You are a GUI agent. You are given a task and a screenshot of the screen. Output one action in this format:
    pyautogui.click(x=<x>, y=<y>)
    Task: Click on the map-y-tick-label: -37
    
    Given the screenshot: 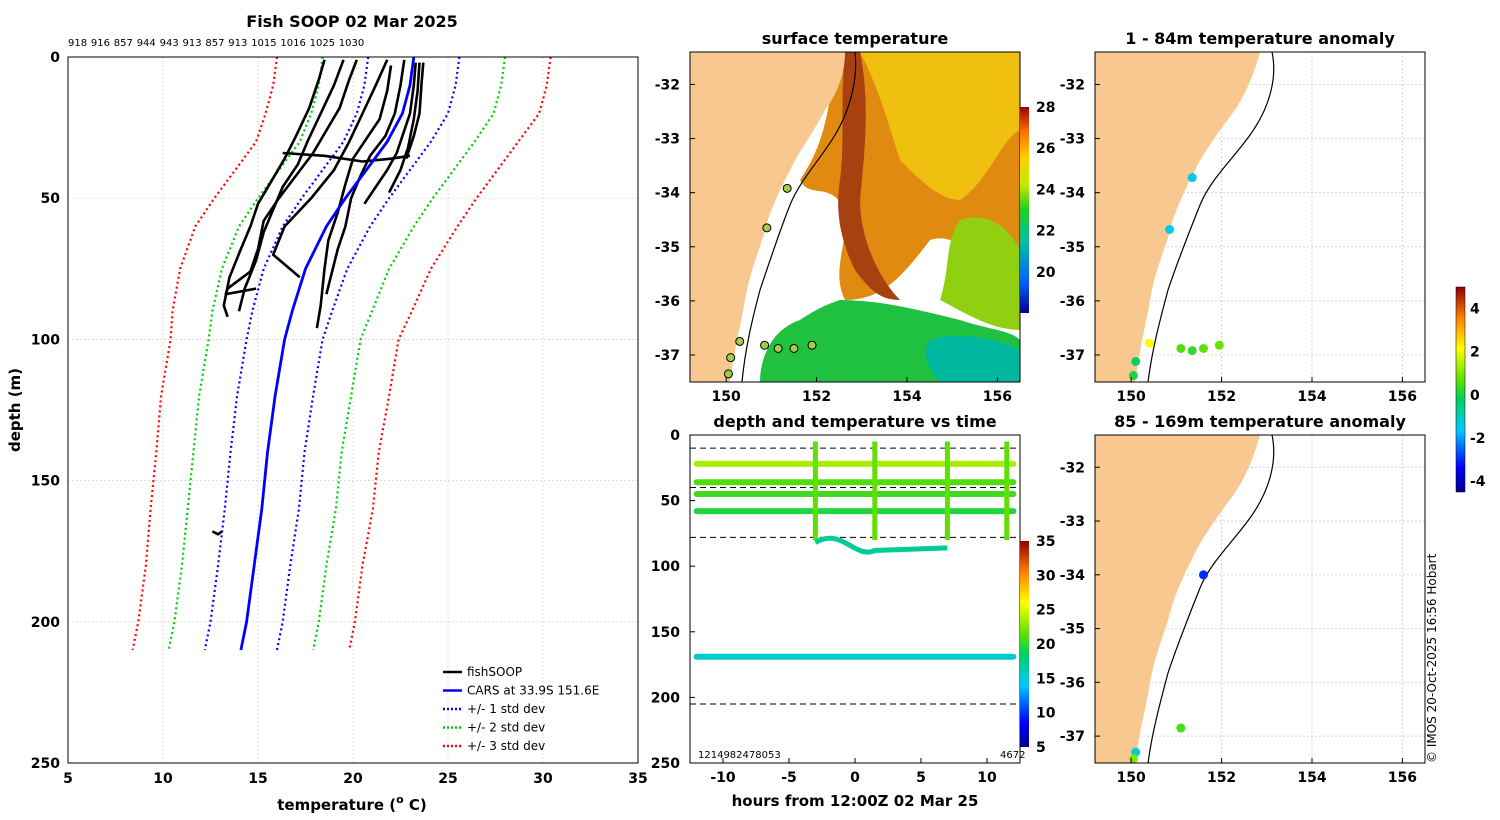 What is the action you would take?
    pyautogui.click(x=667, y=356)
    